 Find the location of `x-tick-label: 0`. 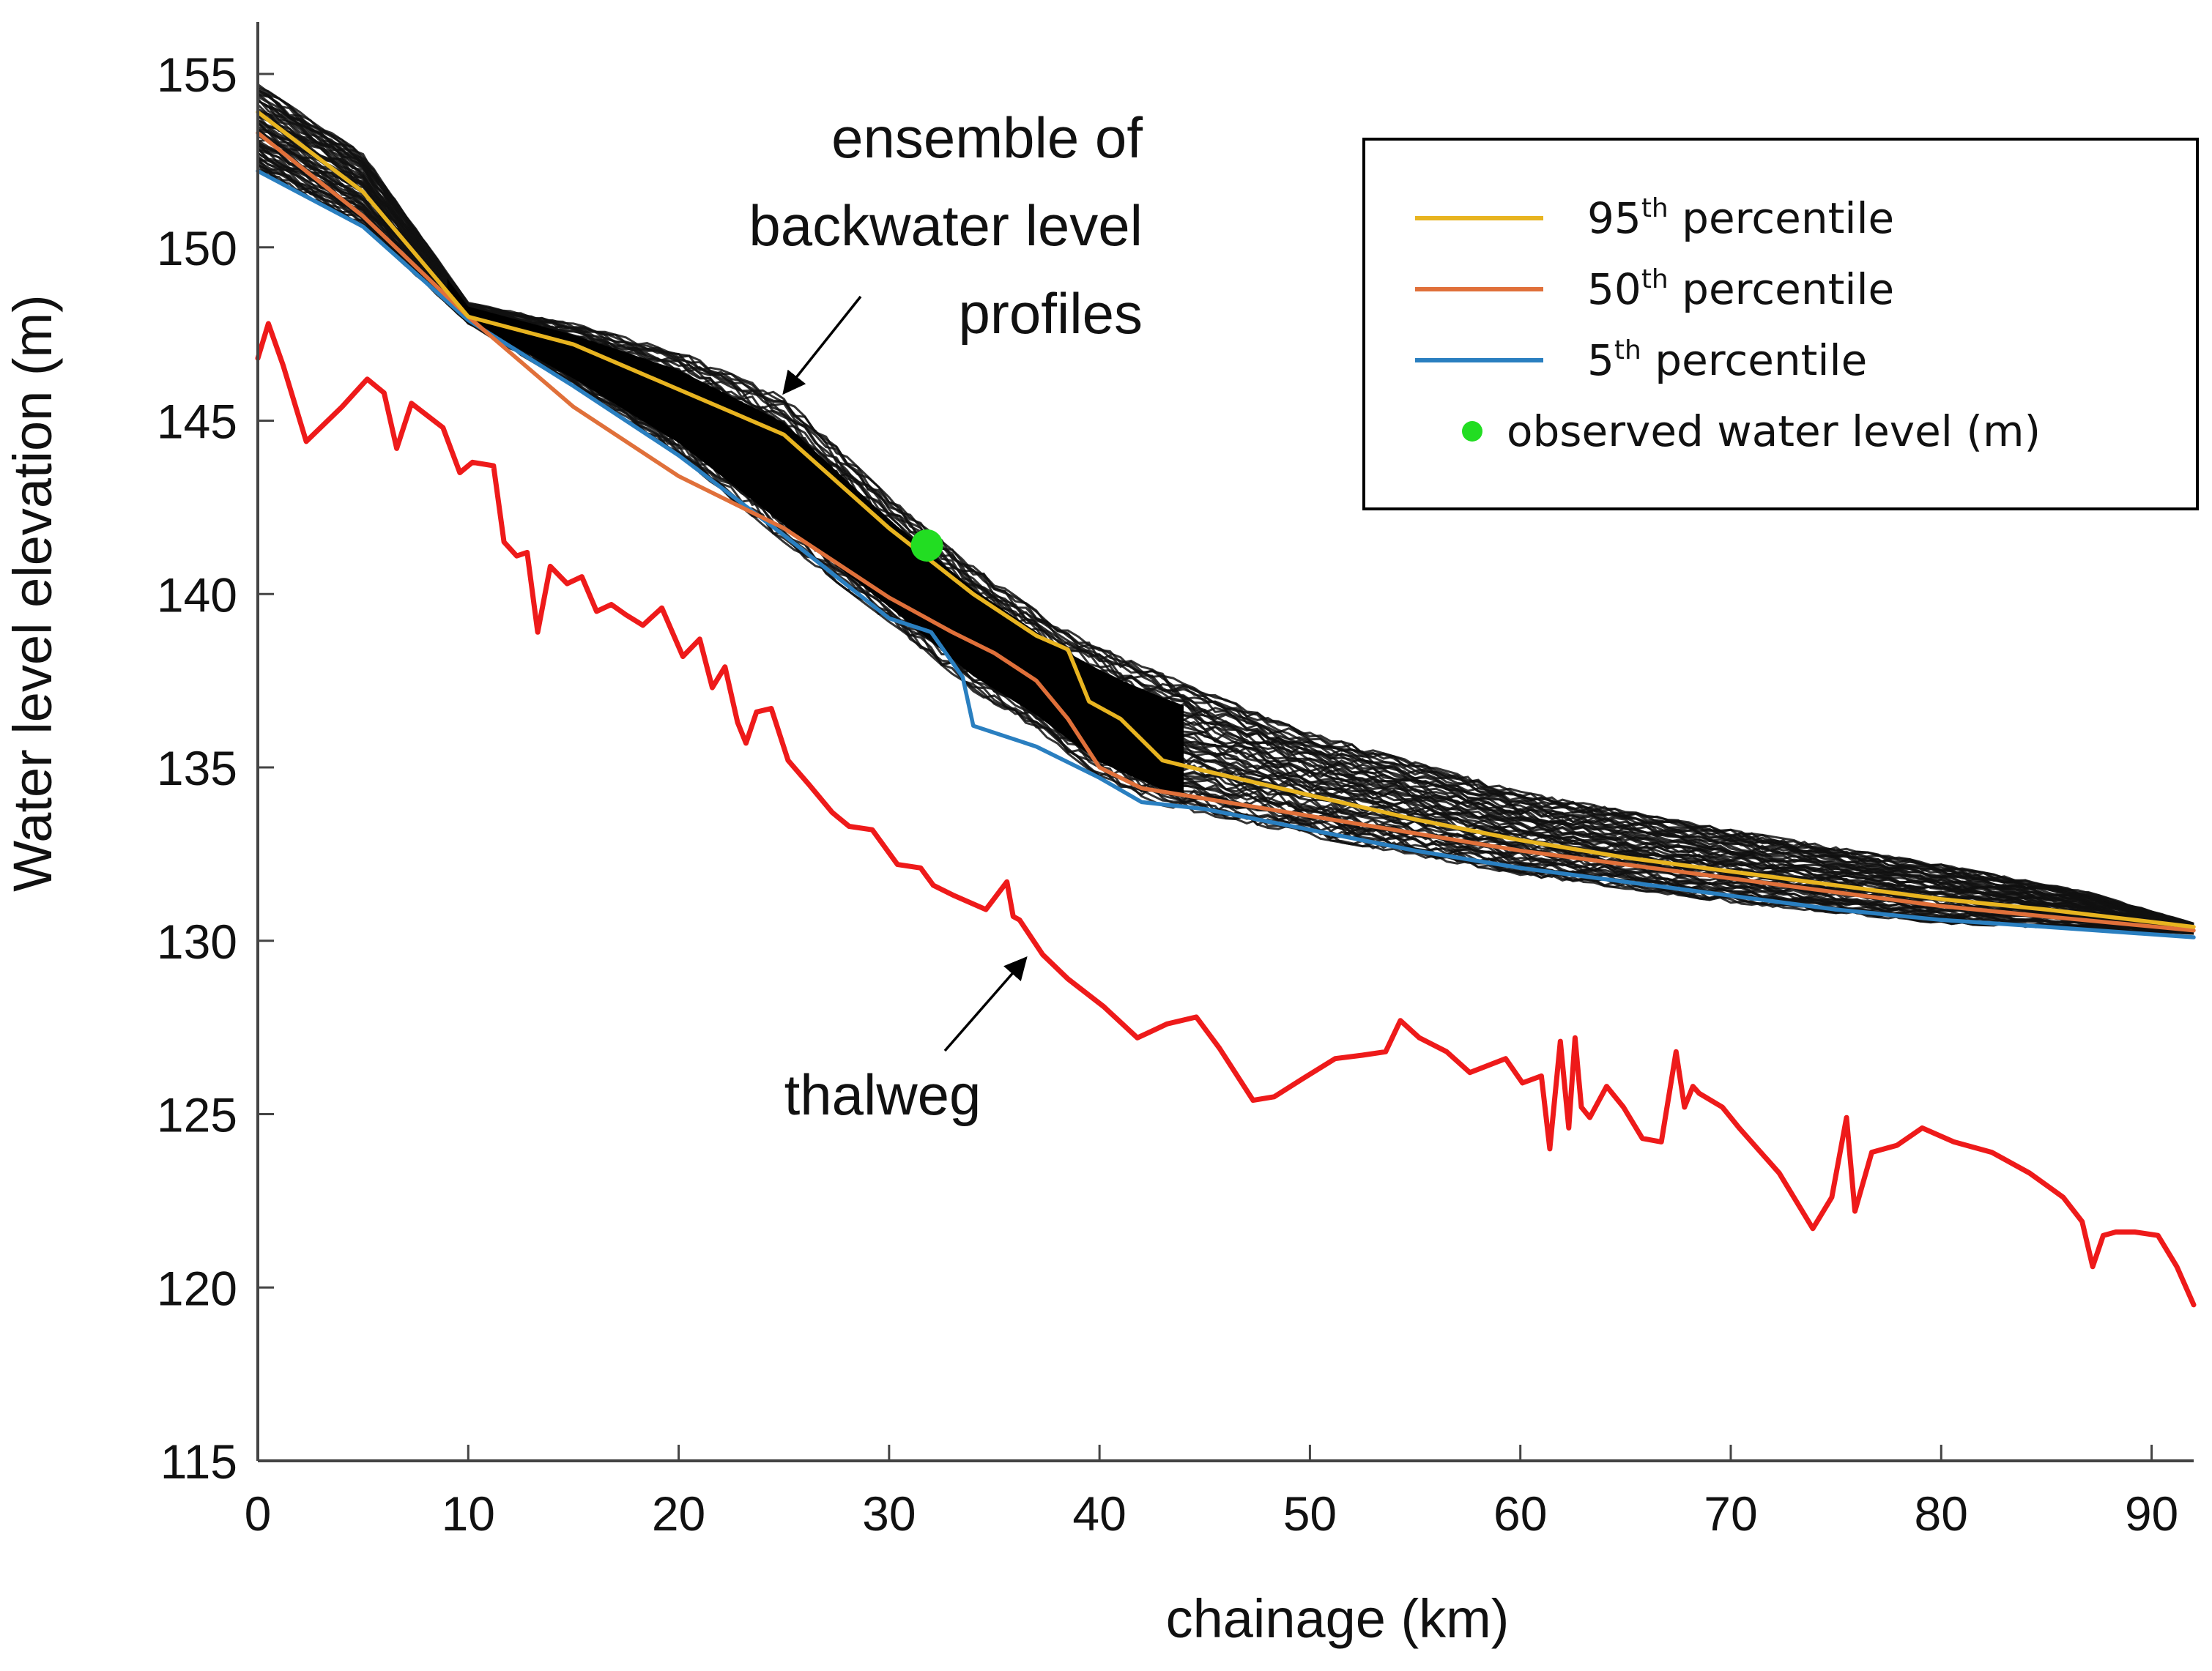

x-tick-label: 0 is located at coordinates (258, 1514).